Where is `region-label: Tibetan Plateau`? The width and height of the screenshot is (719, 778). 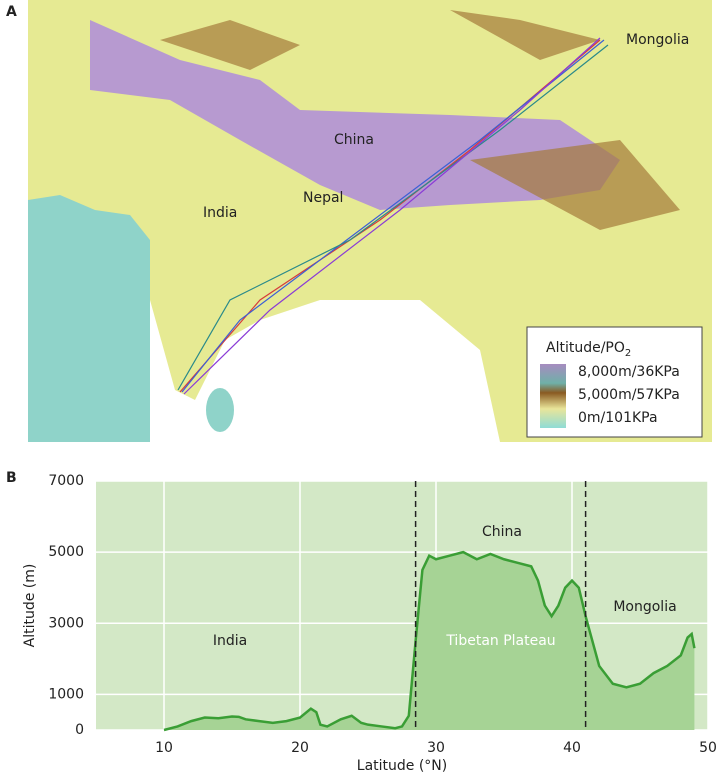 region-label: Tibetan Plateau is located at coordinates (500, 641).